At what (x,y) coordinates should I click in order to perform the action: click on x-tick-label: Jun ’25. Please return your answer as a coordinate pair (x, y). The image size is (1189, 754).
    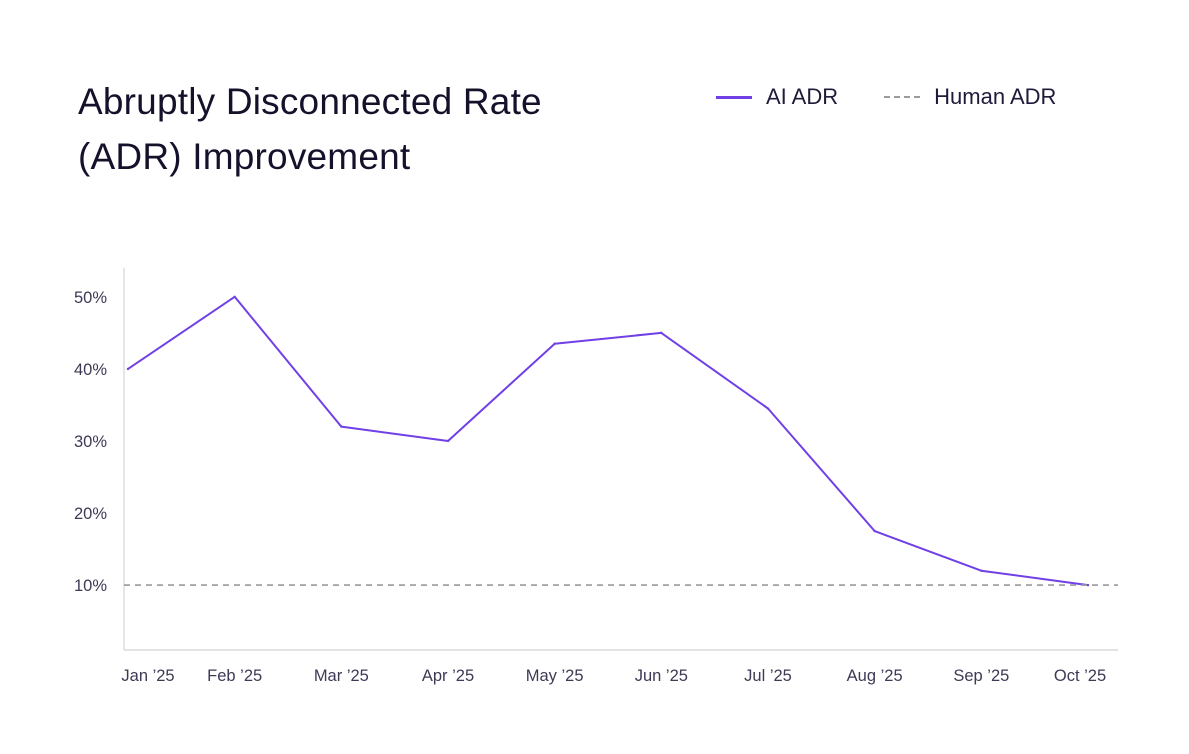
    Looking at the image, I should click on (661, 676).